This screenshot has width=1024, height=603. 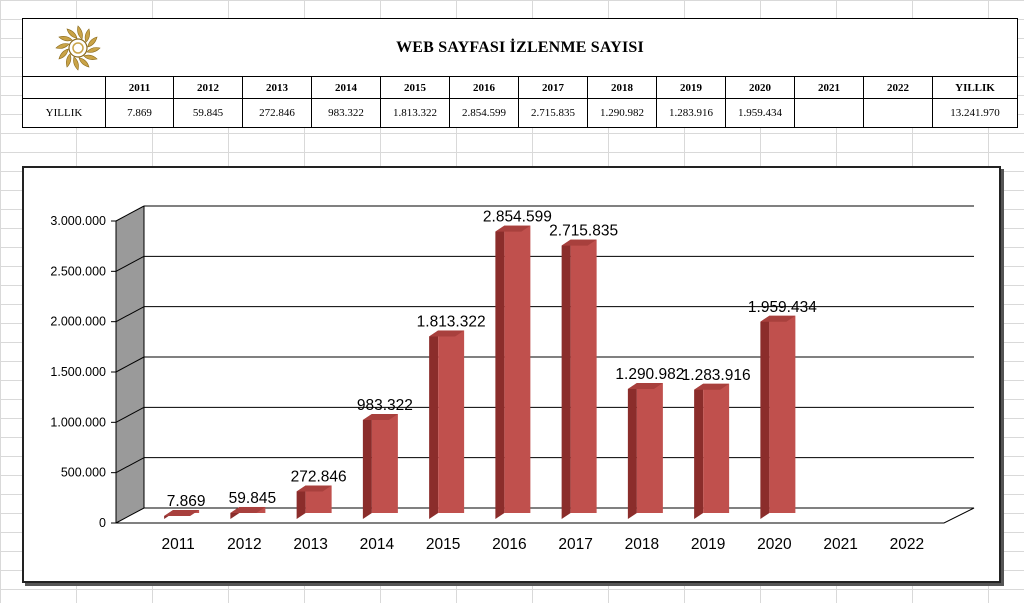 What do you see at coordinates (622, 113) in the screenshot?
I see `value-cell: 1.290.982` at bounding box center [622, 113].